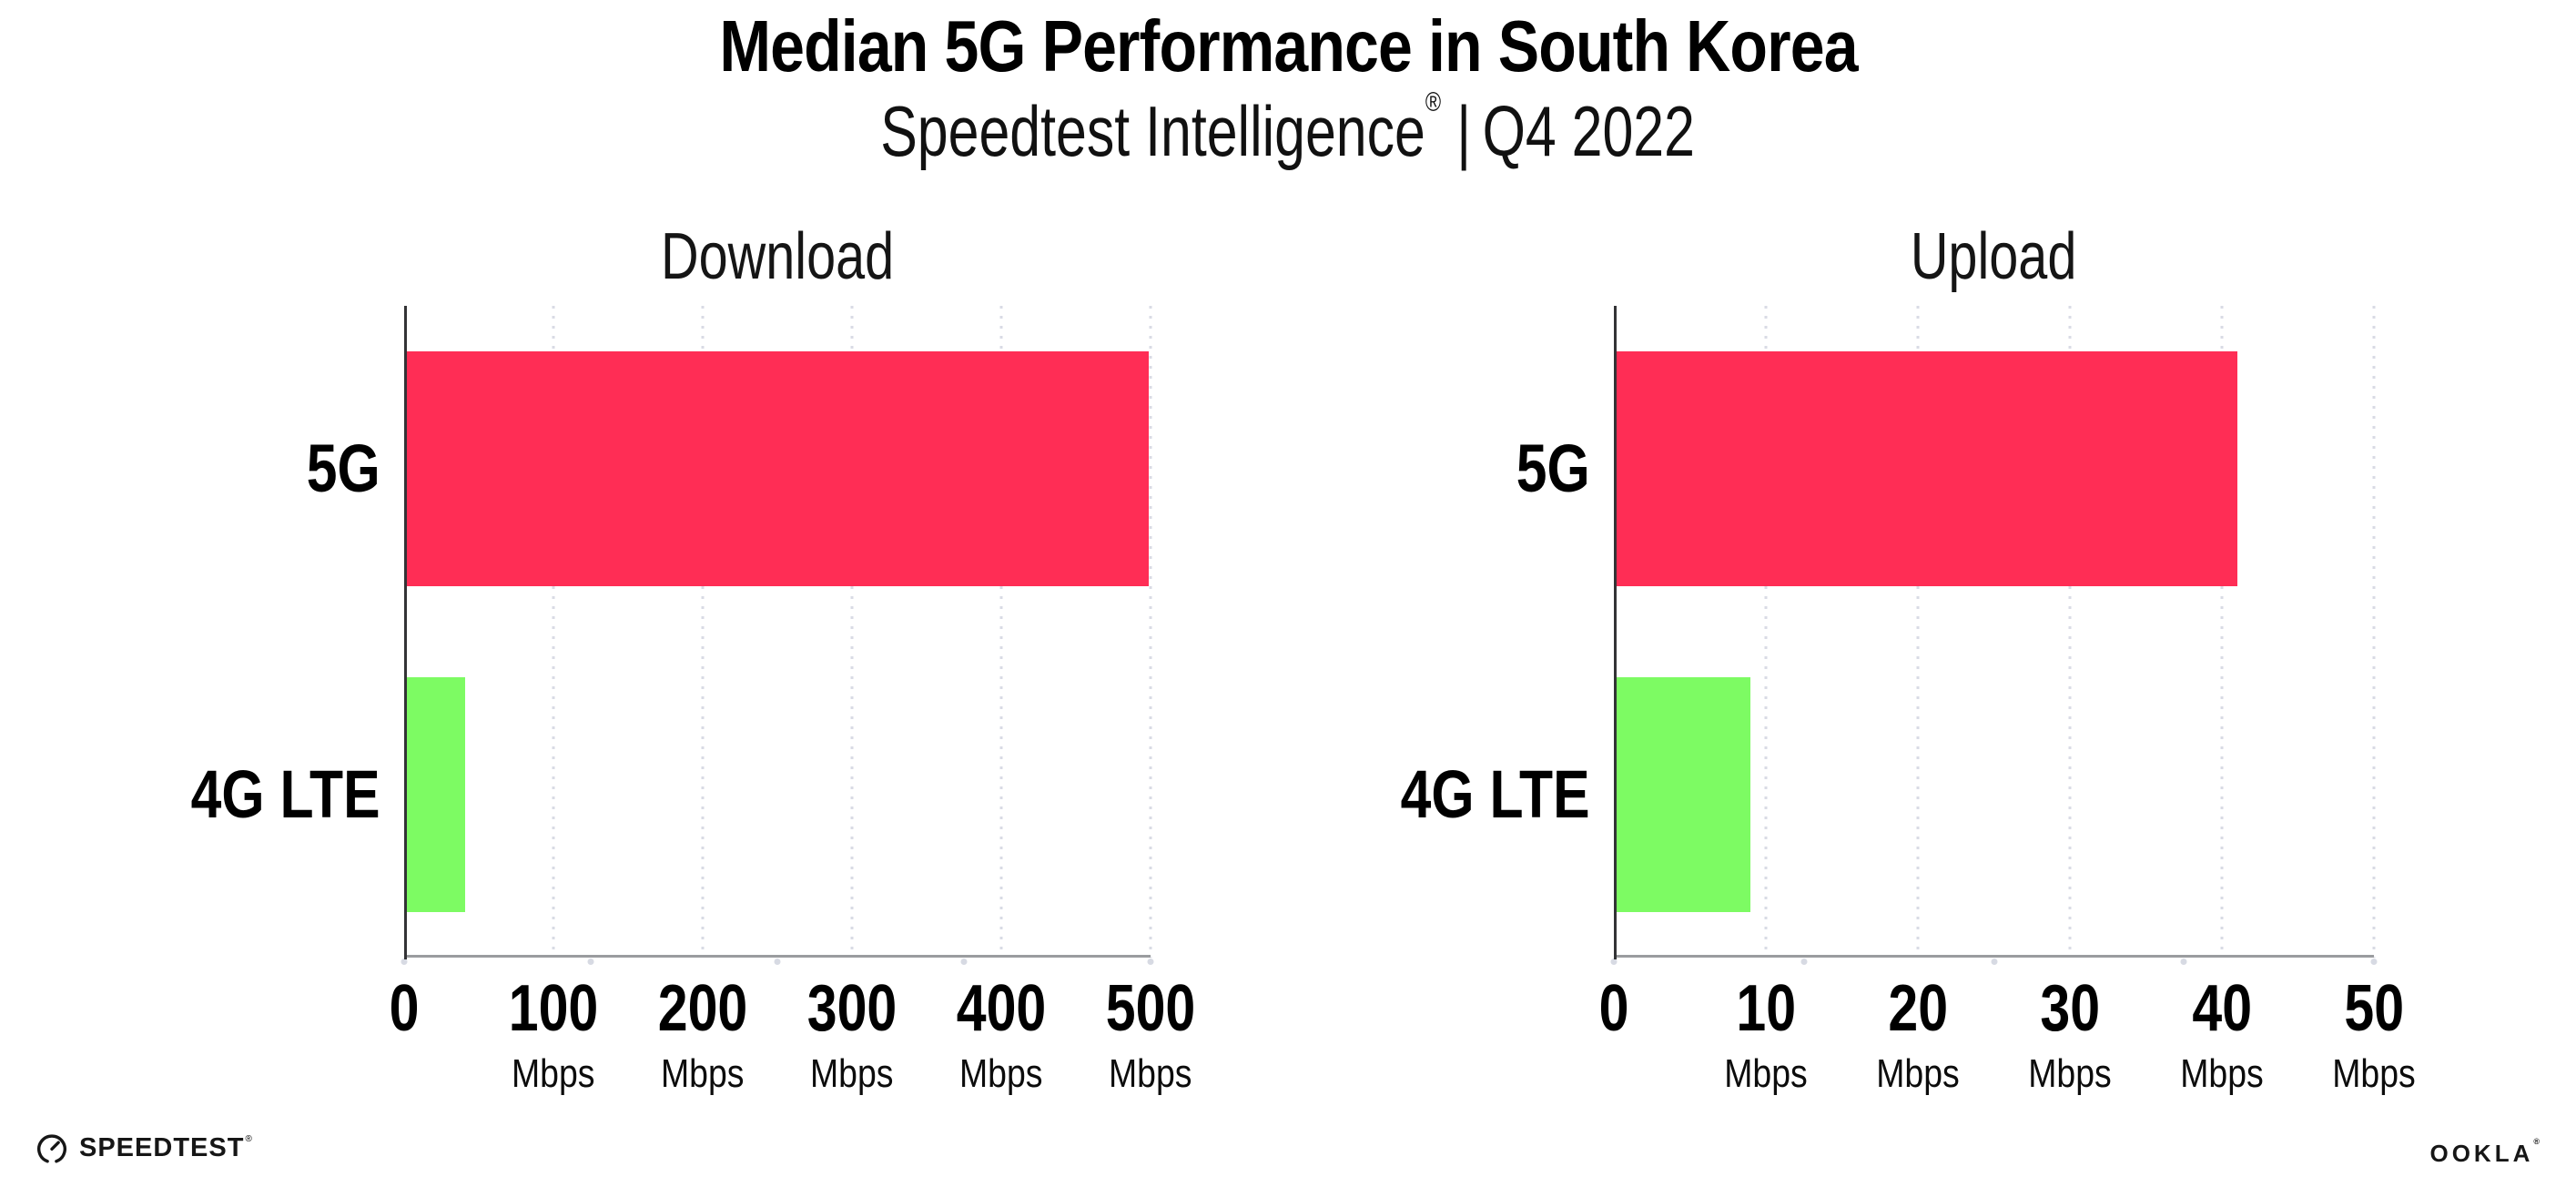  I want to click on speedtest-gauge-icon, so click(51, 1149).